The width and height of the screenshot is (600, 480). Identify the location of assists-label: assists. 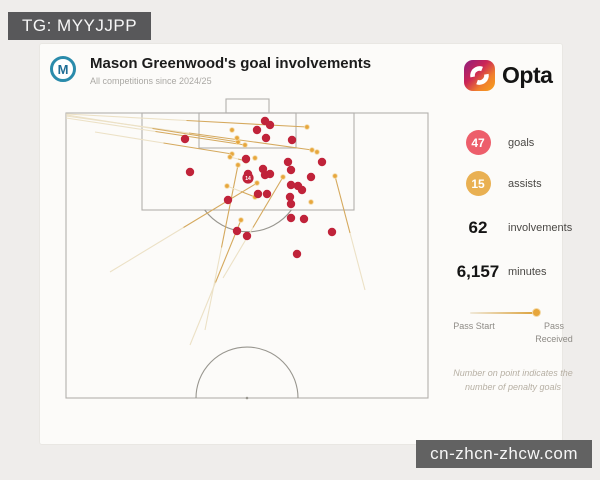
(525, 183).